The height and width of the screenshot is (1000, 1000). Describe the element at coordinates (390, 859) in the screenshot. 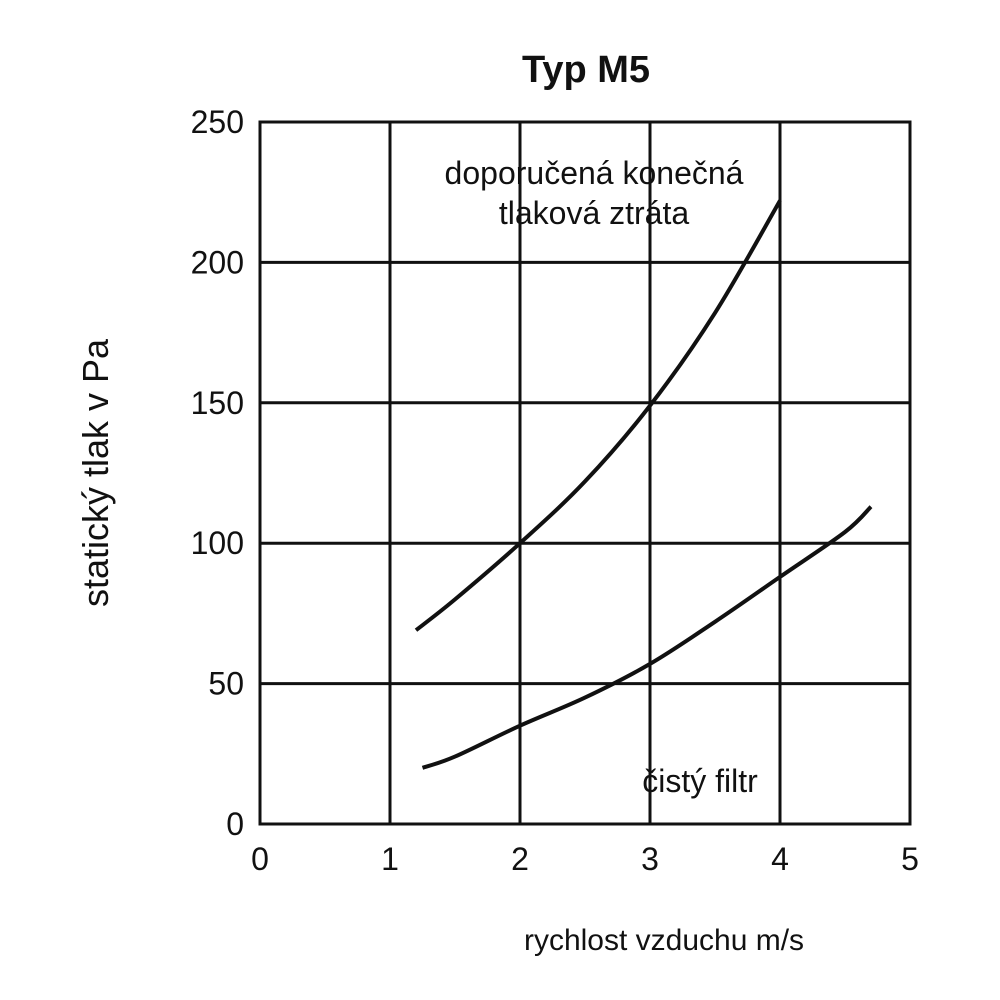

I see `x-tick-label: 1` at that location.